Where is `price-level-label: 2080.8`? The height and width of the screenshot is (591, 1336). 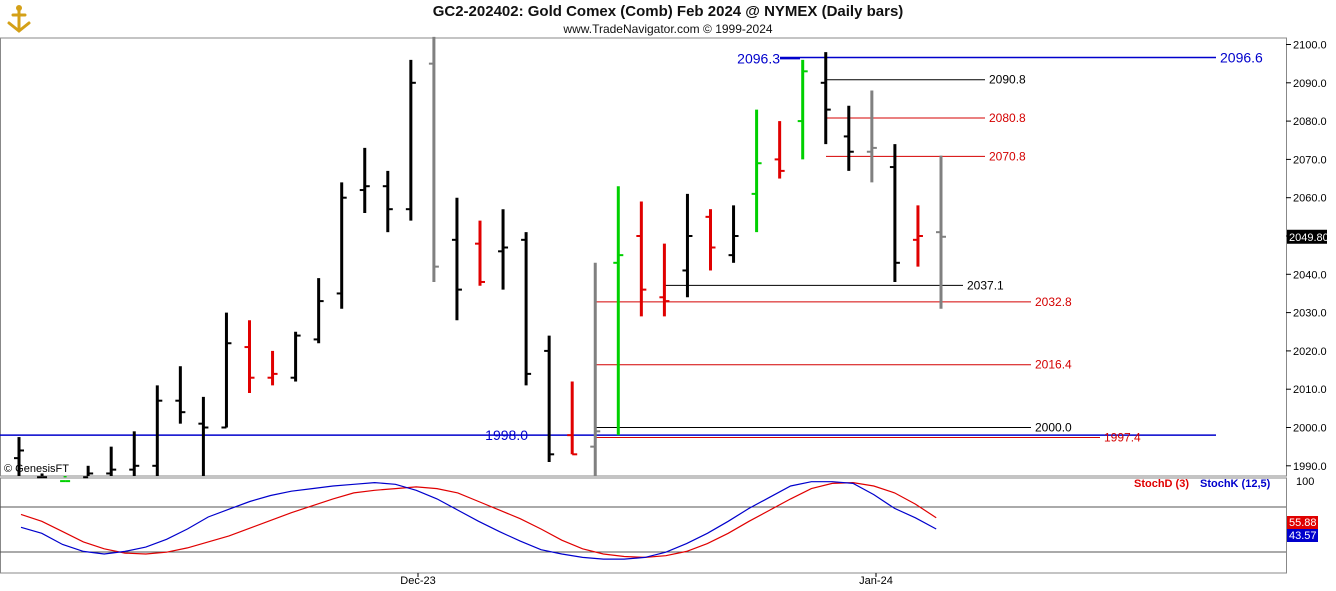
price-level-label: 2080.8 is located at coordinates (1007, 118).